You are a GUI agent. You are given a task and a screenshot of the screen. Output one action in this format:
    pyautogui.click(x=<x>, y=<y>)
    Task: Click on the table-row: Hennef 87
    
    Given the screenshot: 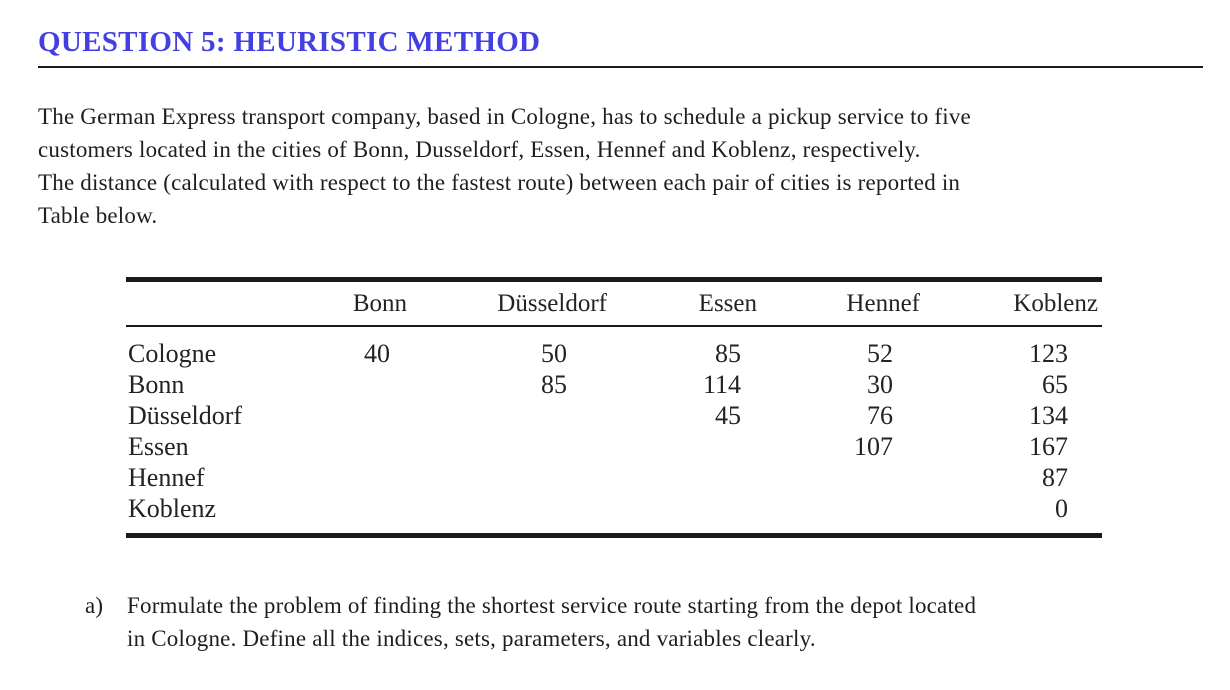 What is the action you would take?
    pyautogui.click(x=614, y=477)
    